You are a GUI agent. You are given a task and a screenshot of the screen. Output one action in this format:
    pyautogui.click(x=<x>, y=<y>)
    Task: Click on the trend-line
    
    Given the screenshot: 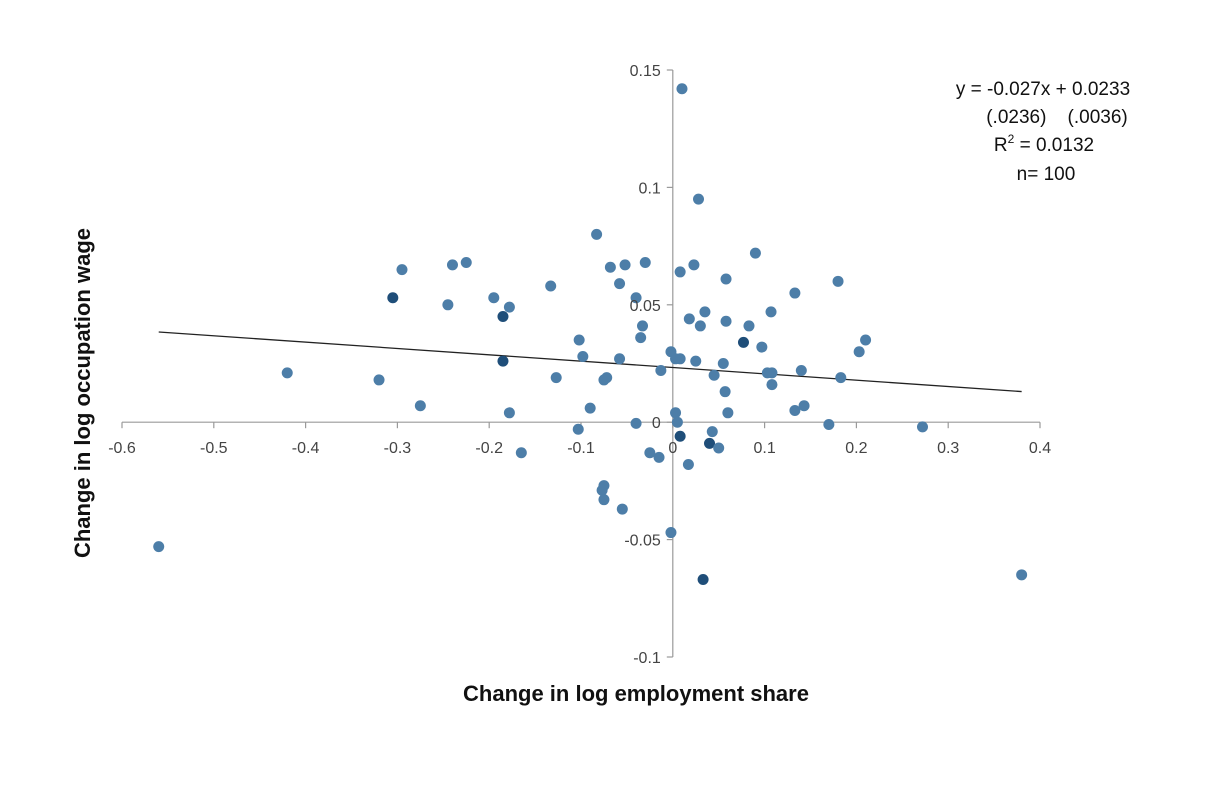 What is the action you would take?
    pyautogui.click(x=590, y=362)
    